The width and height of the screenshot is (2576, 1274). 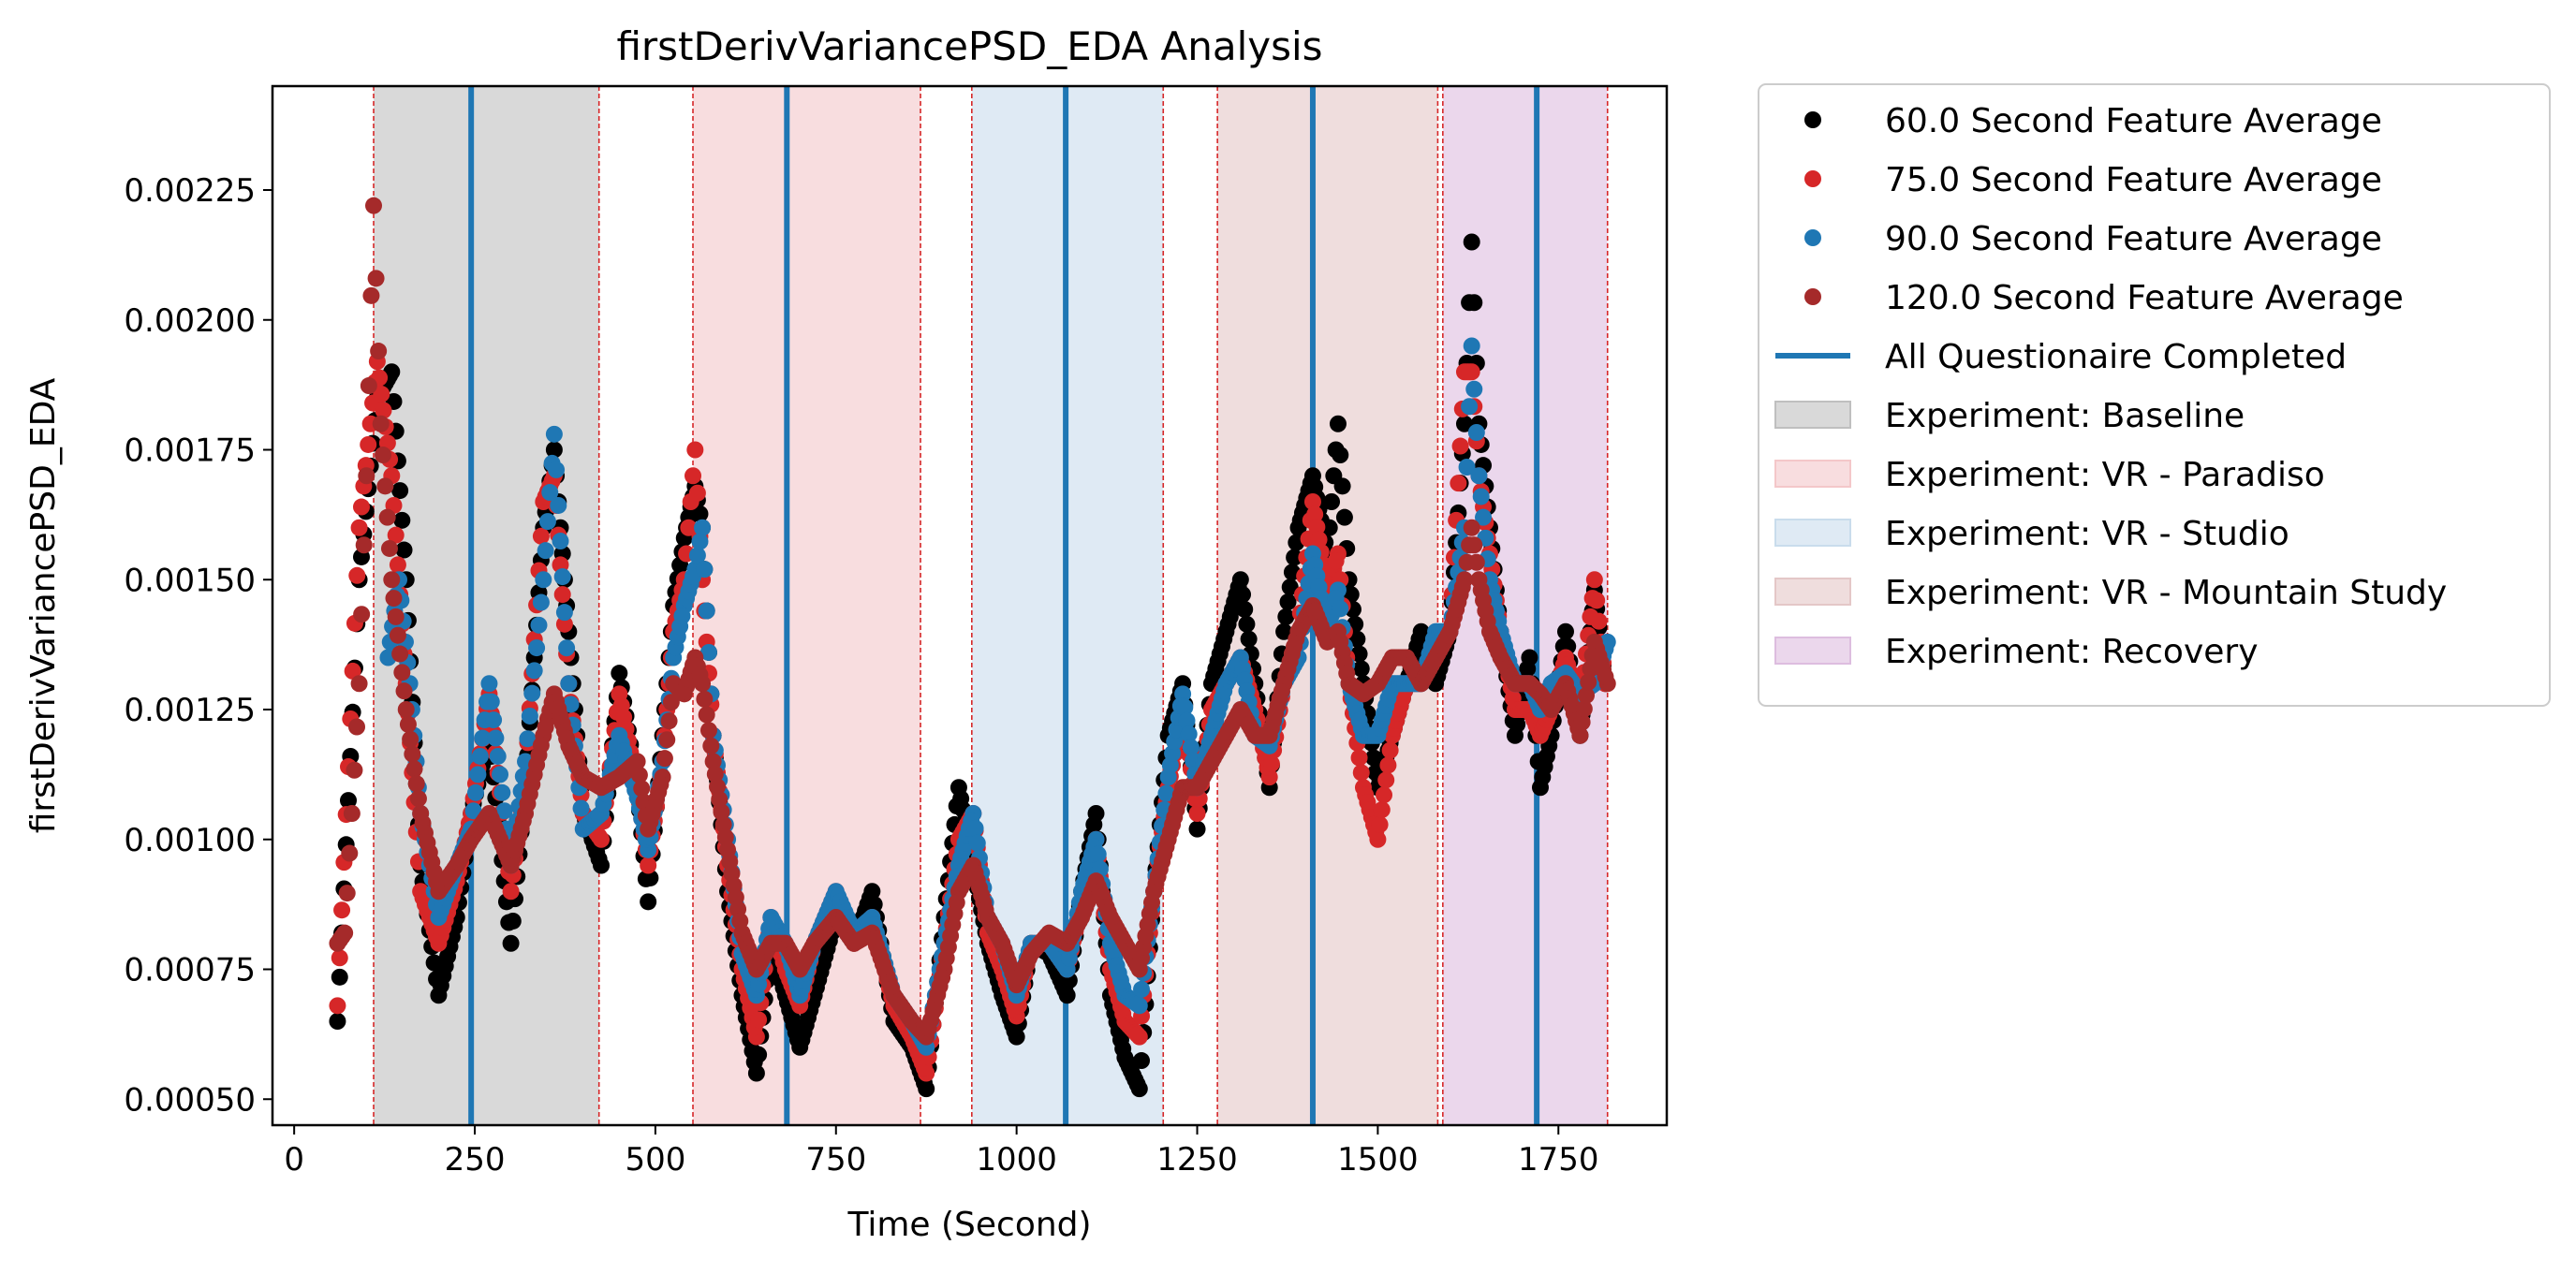 I want to click on legend-label: Experiment: Recovery, so click(x=2072, y=652).